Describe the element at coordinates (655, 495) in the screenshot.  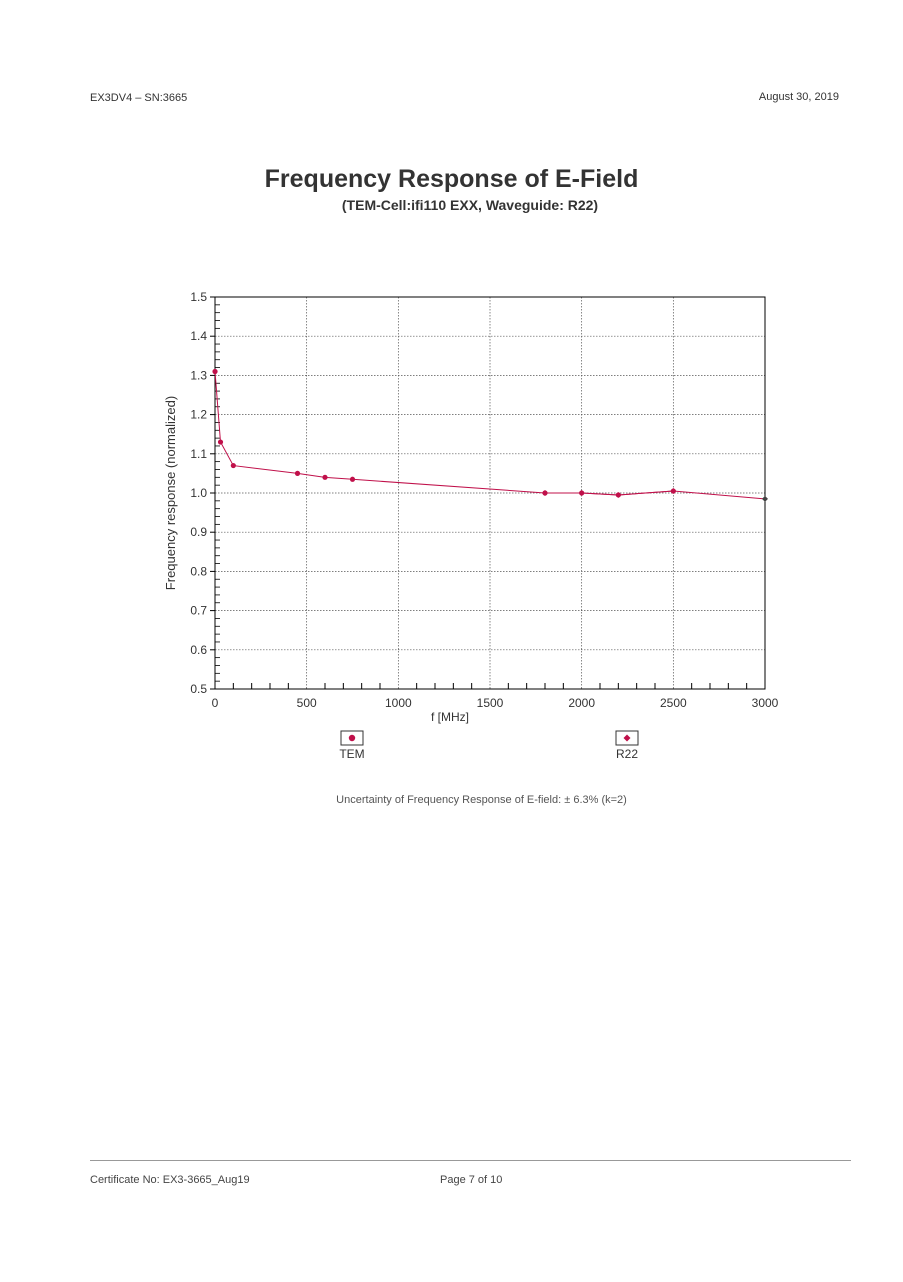
I see `series-line-r22` at that location.